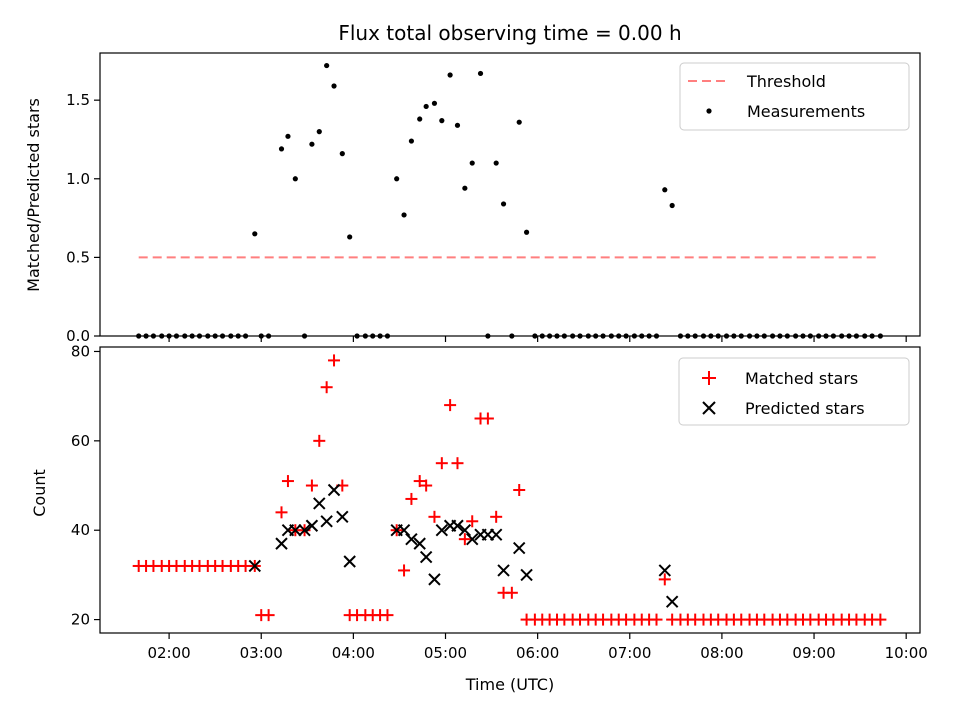 Image resolution: width=960 pixels, height=725 pixels. What do you see at coordinates (445, 653) in the screenshot?
I see `x-tick-label: 05:00` at bounding box center [445, 653].